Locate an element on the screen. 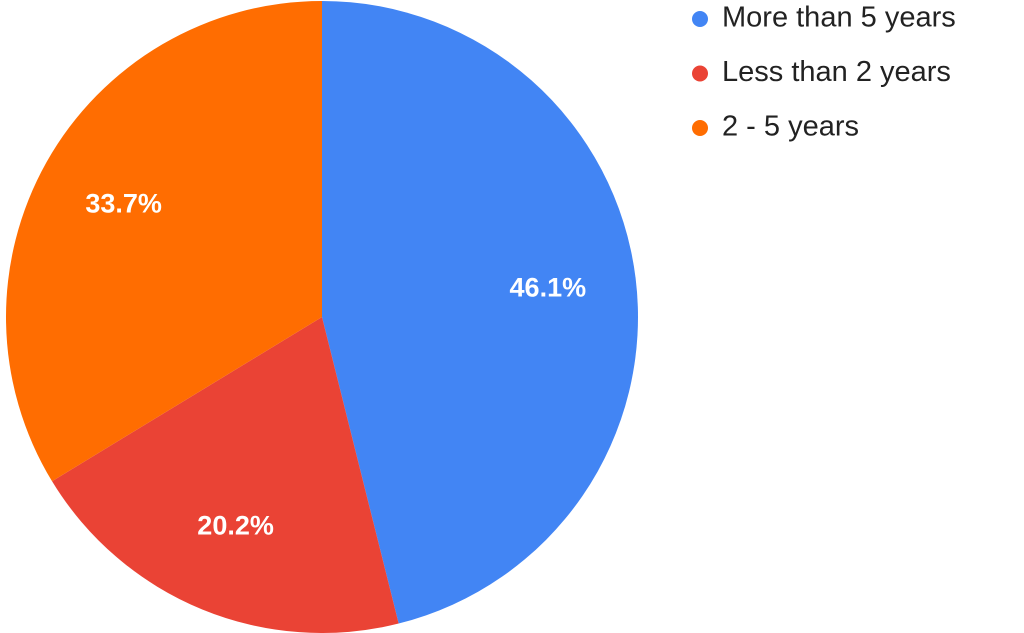 The image size is (1024, 633). value-label: 46.1% is located at coordinates (548, 287).